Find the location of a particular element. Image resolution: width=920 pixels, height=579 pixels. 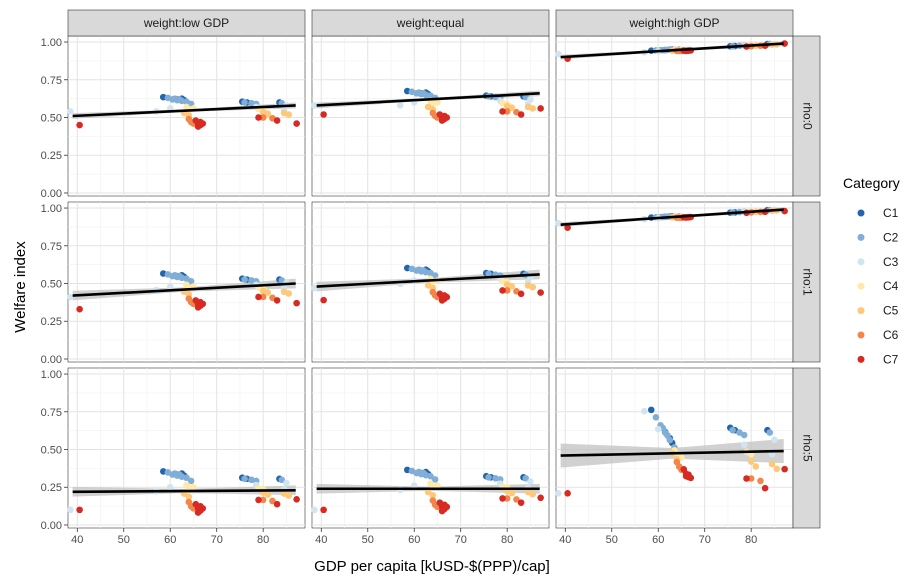

x-tick-label: 70 is located at coordinates (705, 540).